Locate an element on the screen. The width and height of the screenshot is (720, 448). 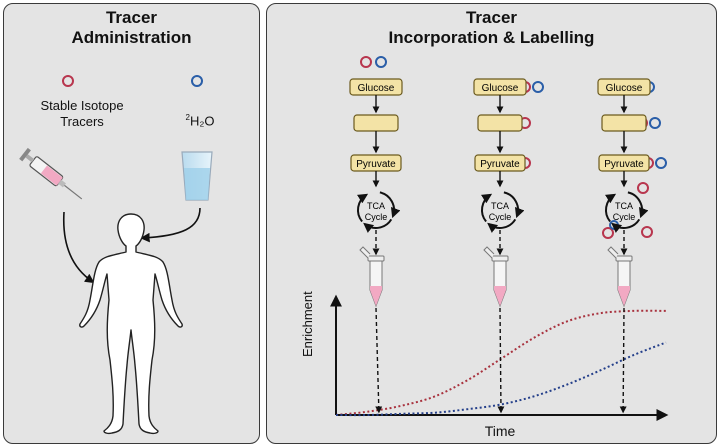
stable-isotope-label-line2: Tracers is located at coordinates (82, 121).